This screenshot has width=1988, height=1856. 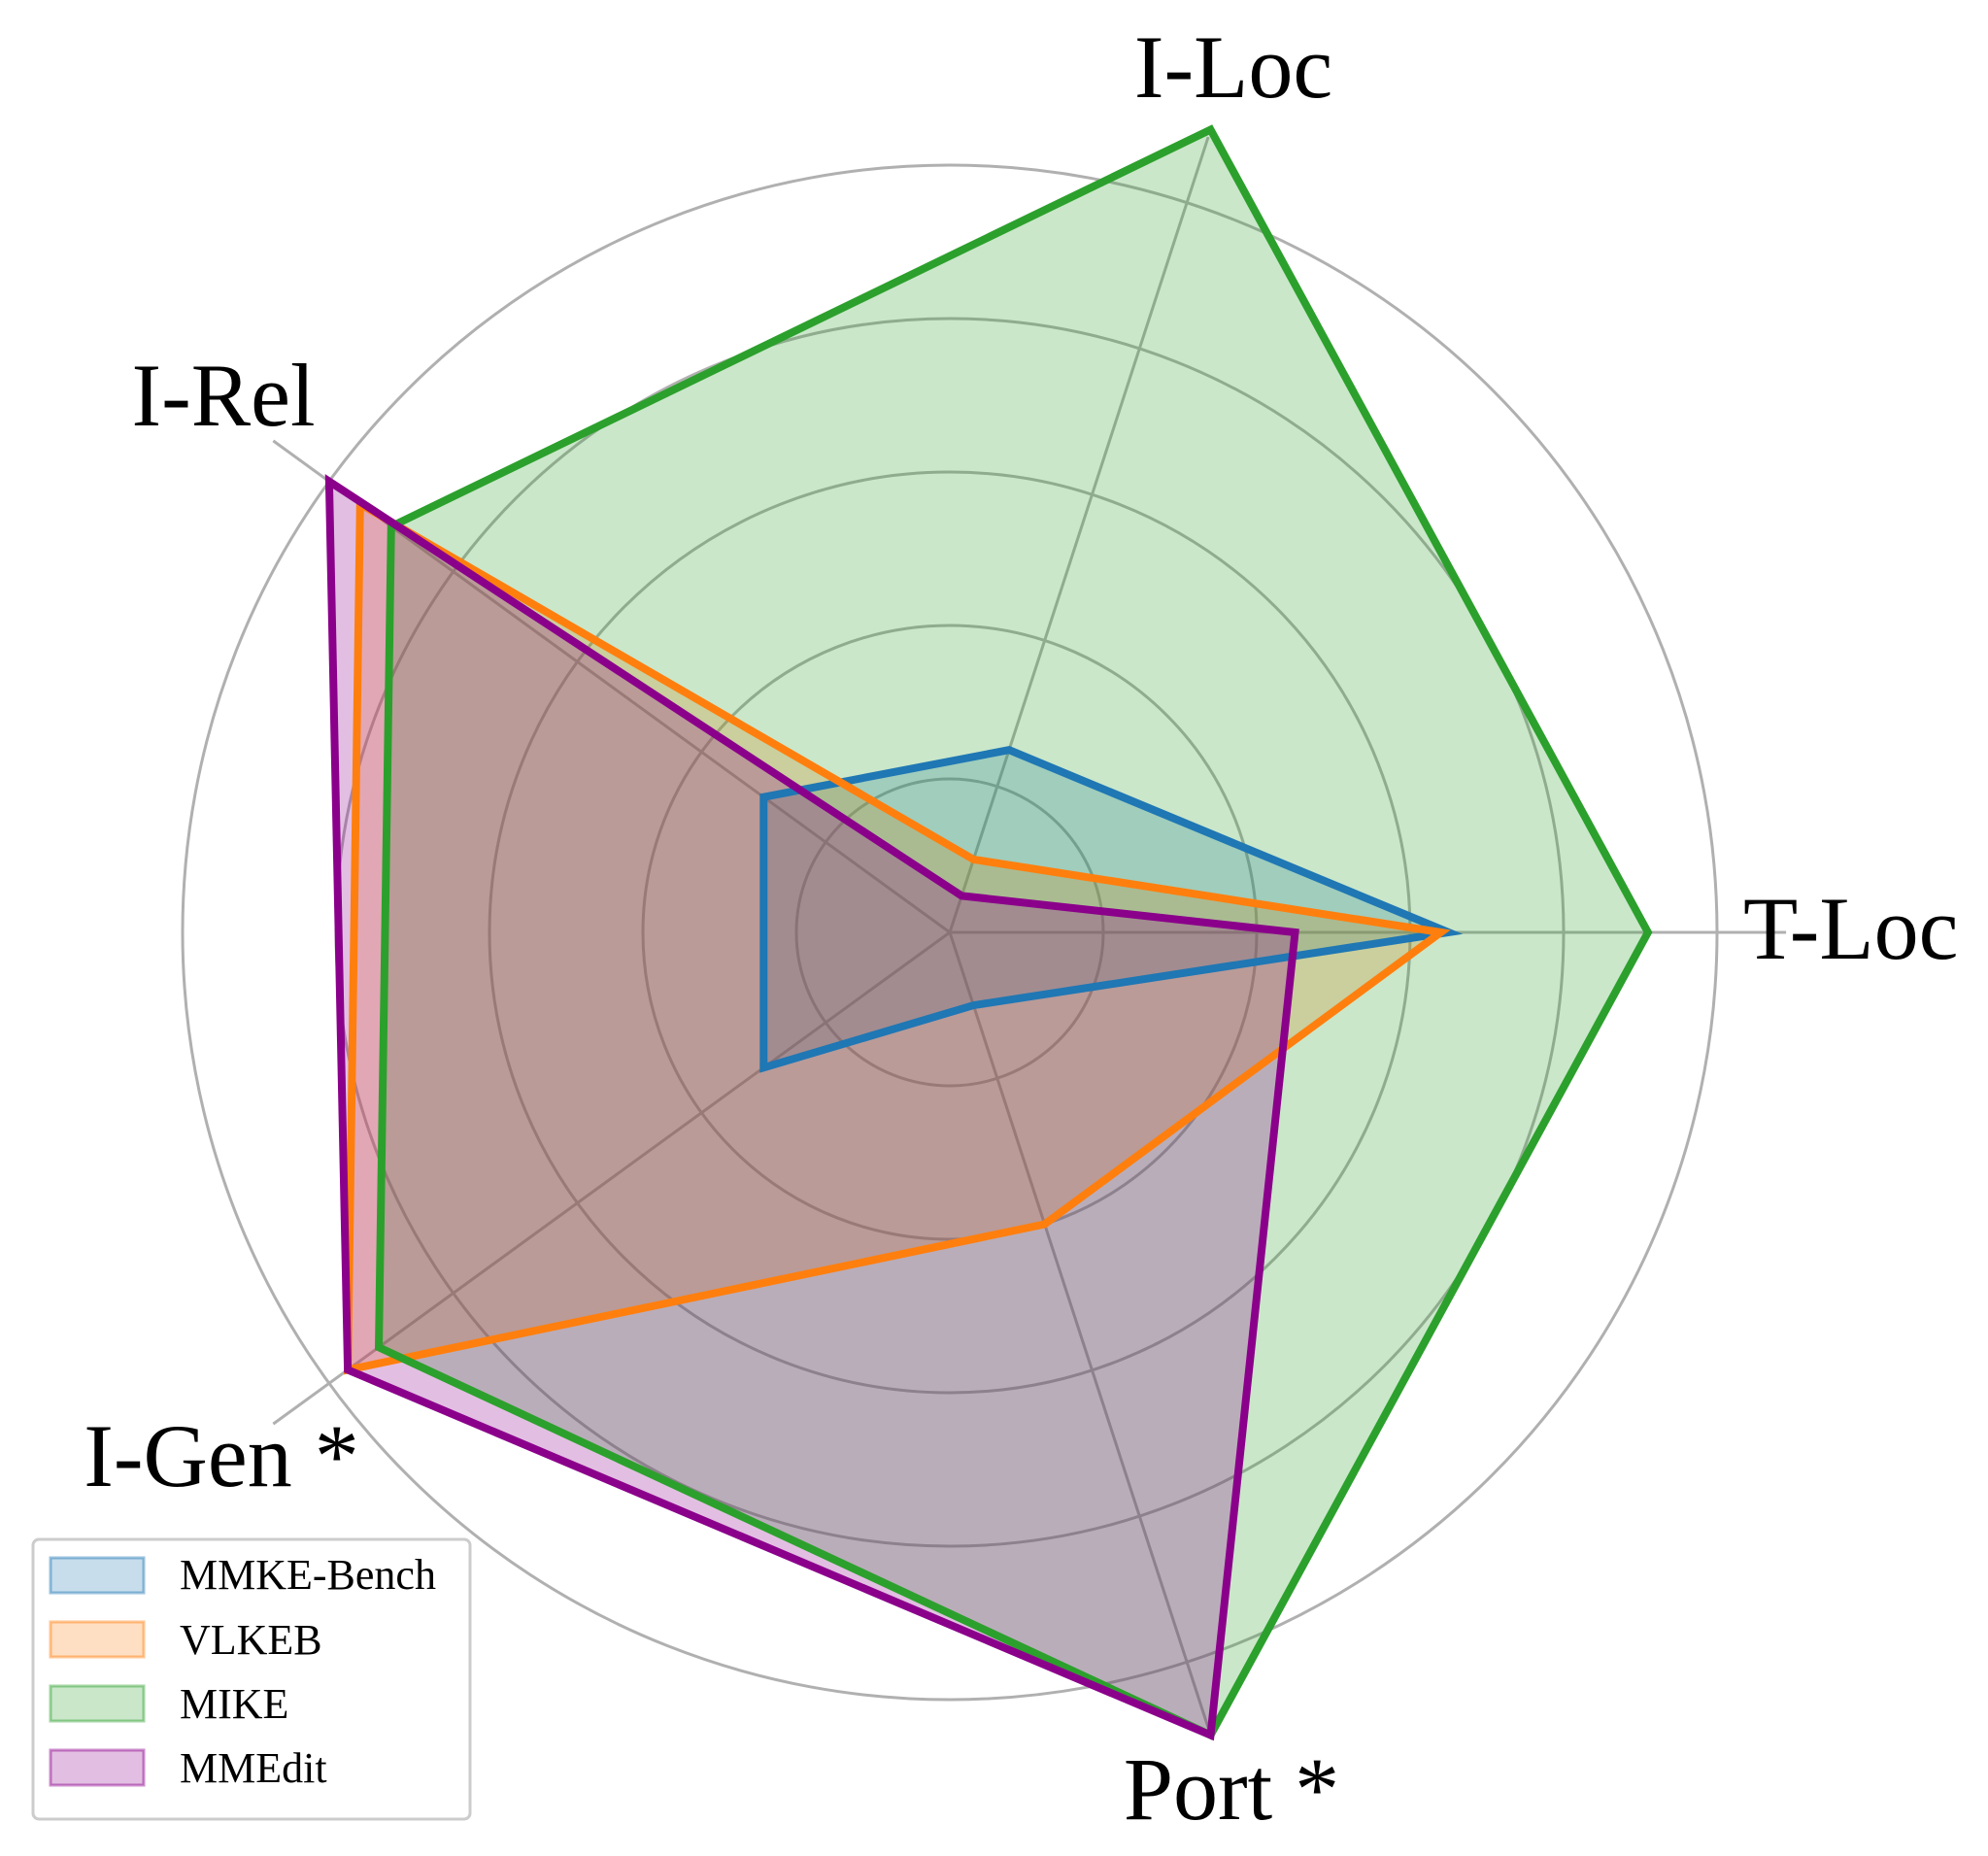 What do you see at coordinates (251, 1640) in the screenshot?
I see `legend-label-1: VLKEB` at bounding box center [251, 1640].